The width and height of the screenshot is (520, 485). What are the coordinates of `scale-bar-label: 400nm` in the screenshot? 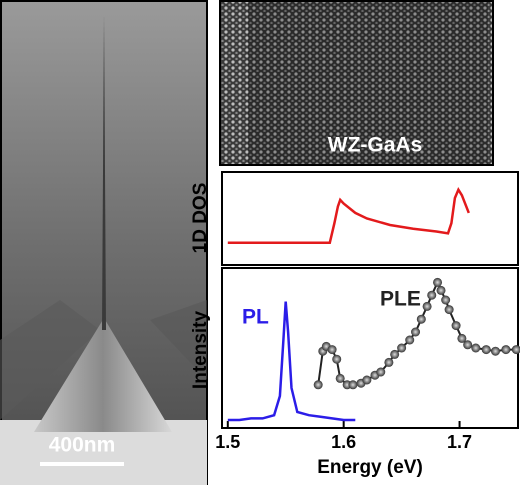 It's located at (82, 445).